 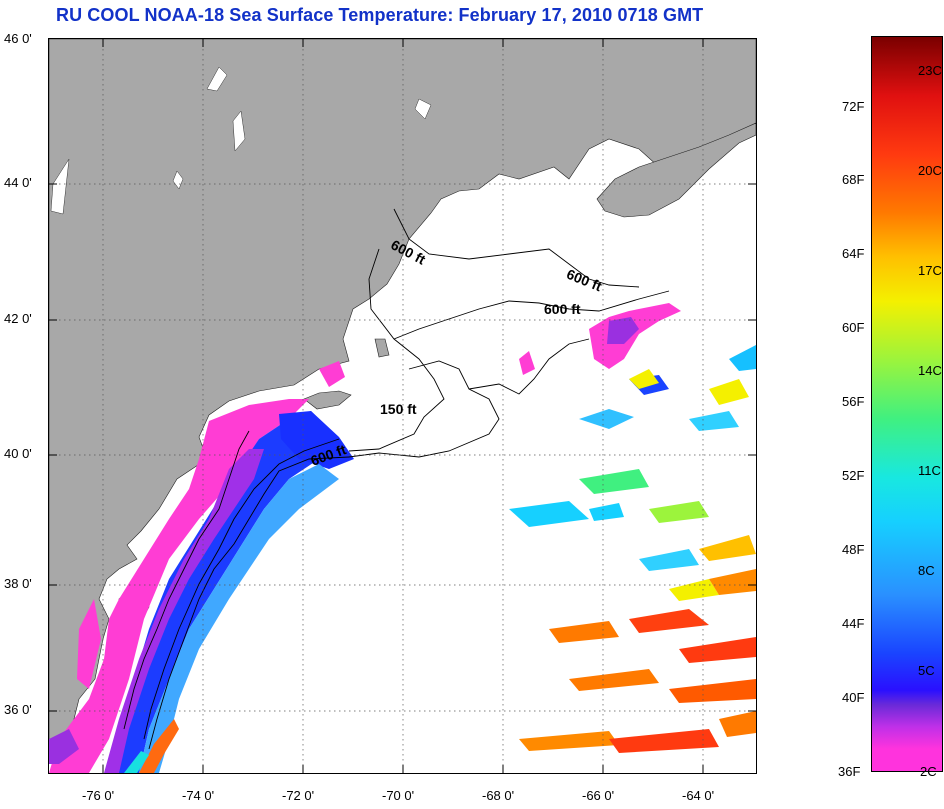 What do you see at coordinates (698, 795) in the screenshot?
I see `lon-label-64: -64 0'` at bounding box center [698, 795].